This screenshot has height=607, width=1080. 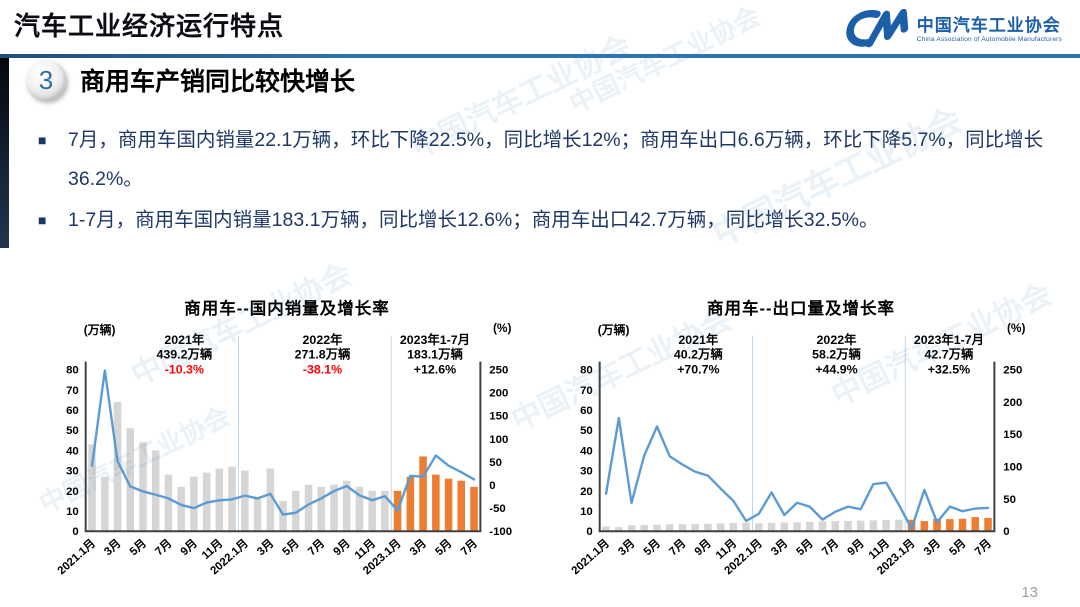 What do you see at coordinates (498, 394) in the screenshot?
I see `svg-text: 200` at bounding box center [498, 394].